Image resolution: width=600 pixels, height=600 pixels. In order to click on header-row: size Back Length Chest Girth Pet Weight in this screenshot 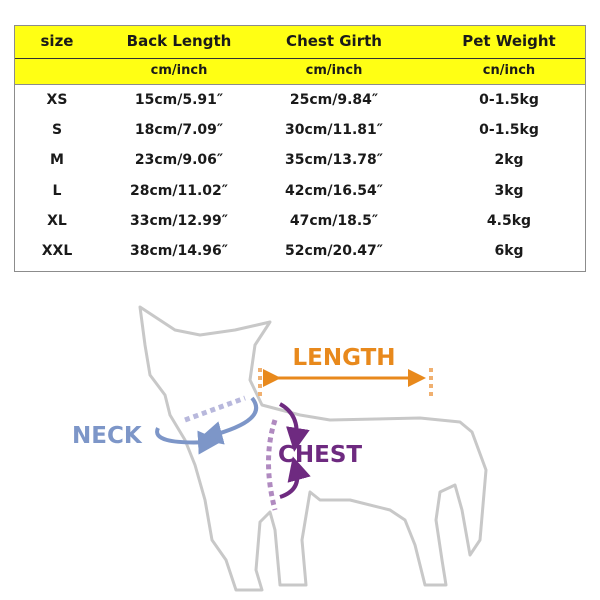, I will do `click(300, 42)`.